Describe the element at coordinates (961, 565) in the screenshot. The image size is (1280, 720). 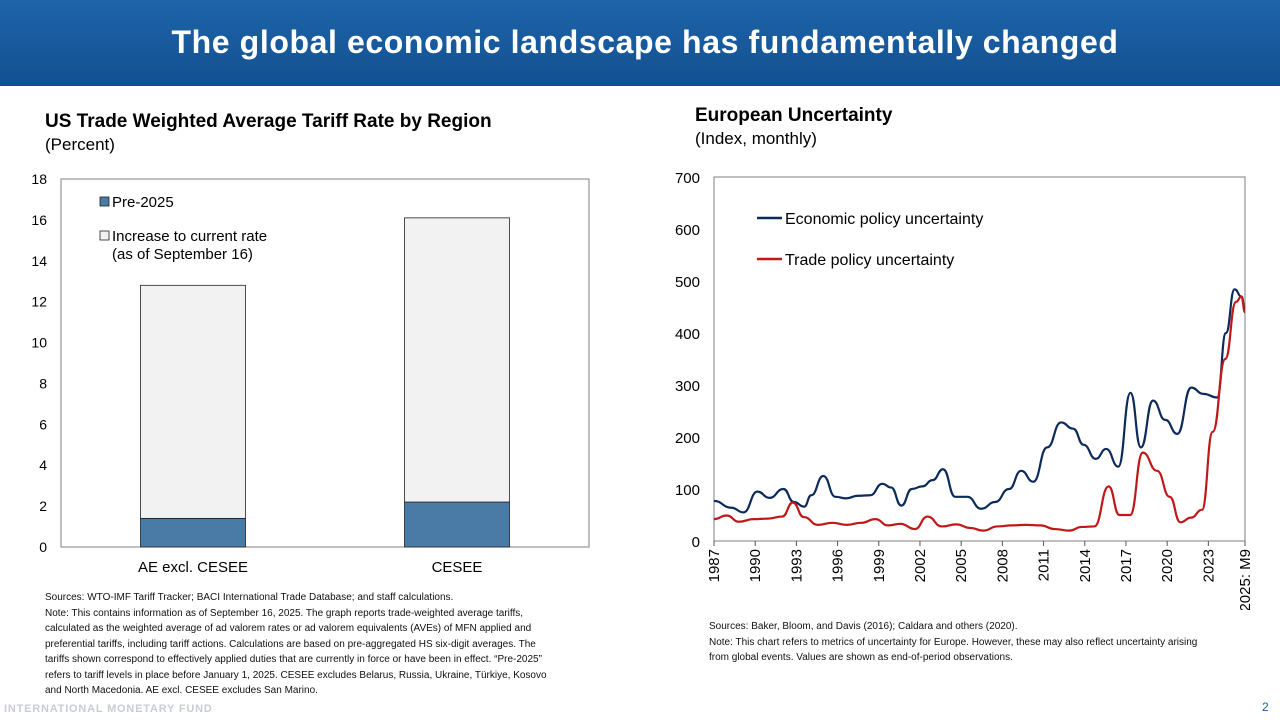
I see `x-tick-label: 2005` at that location.